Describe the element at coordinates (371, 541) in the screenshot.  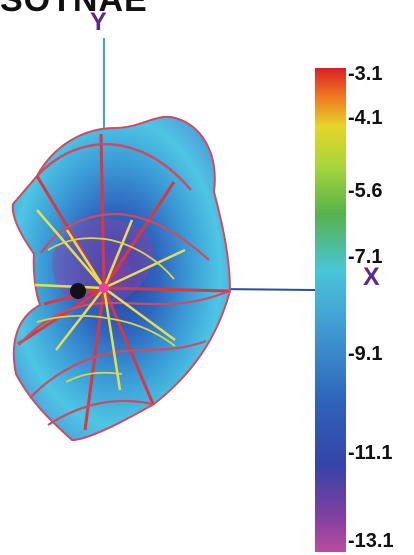
I see `colorbar-tick: -13.1` at that location.